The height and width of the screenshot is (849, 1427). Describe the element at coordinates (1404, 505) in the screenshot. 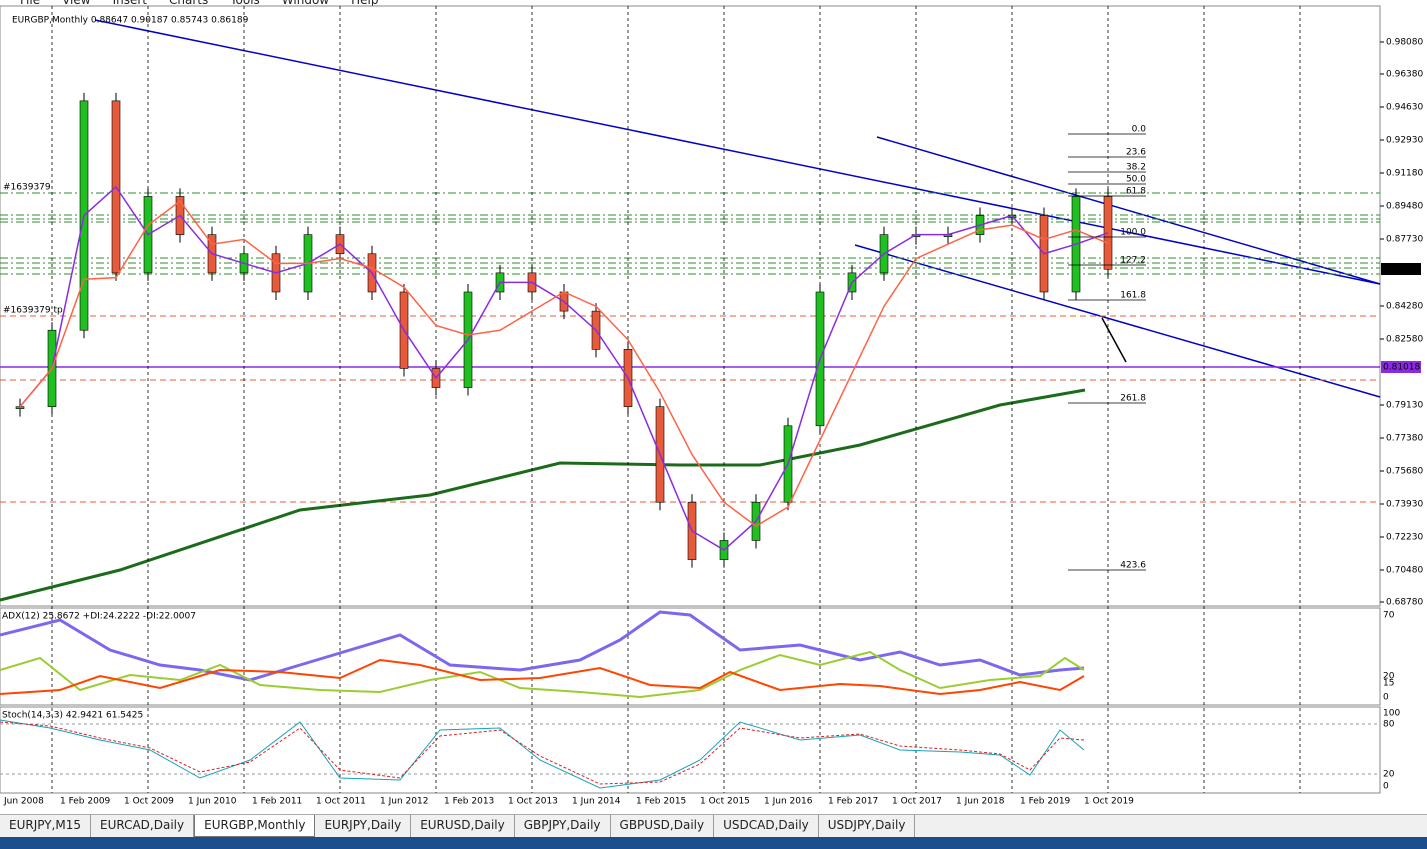

I see `price-tick-label: 0.73930` at that location.